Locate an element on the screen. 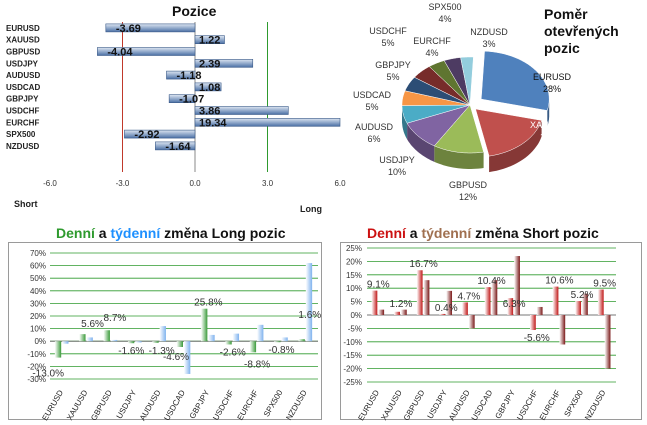 The height and width of the screenshot is (425, 647). y-tick-label: 50% is located at coordinates (38, 278).